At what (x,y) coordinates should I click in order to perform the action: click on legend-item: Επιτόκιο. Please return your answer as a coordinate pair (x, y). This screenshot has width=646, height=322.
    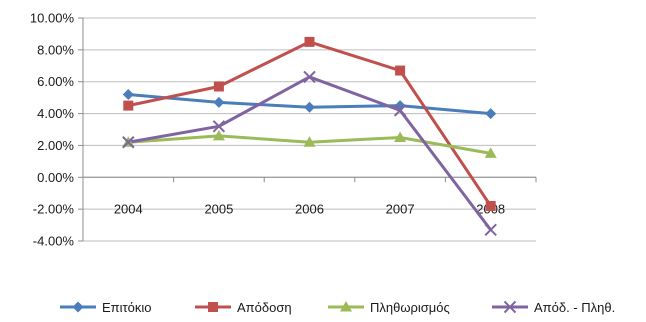
    Looking at the image, I should click on (106, 307).